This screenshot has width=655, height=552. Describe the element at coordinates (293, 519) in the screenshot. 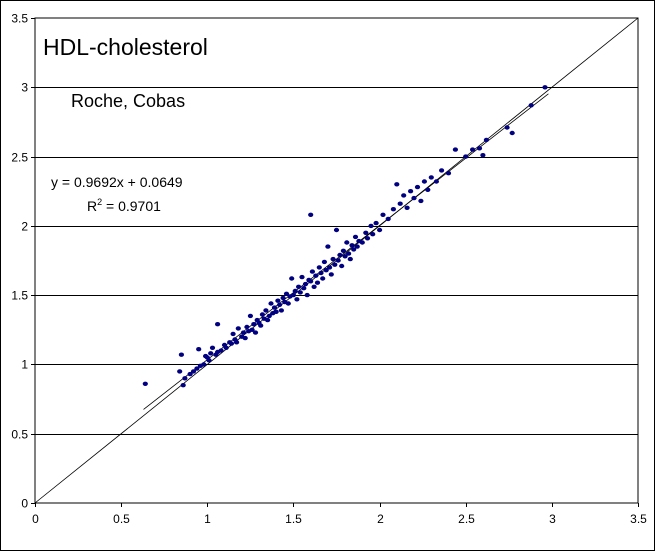

I see `x-tick-label: 1.5` at that location.